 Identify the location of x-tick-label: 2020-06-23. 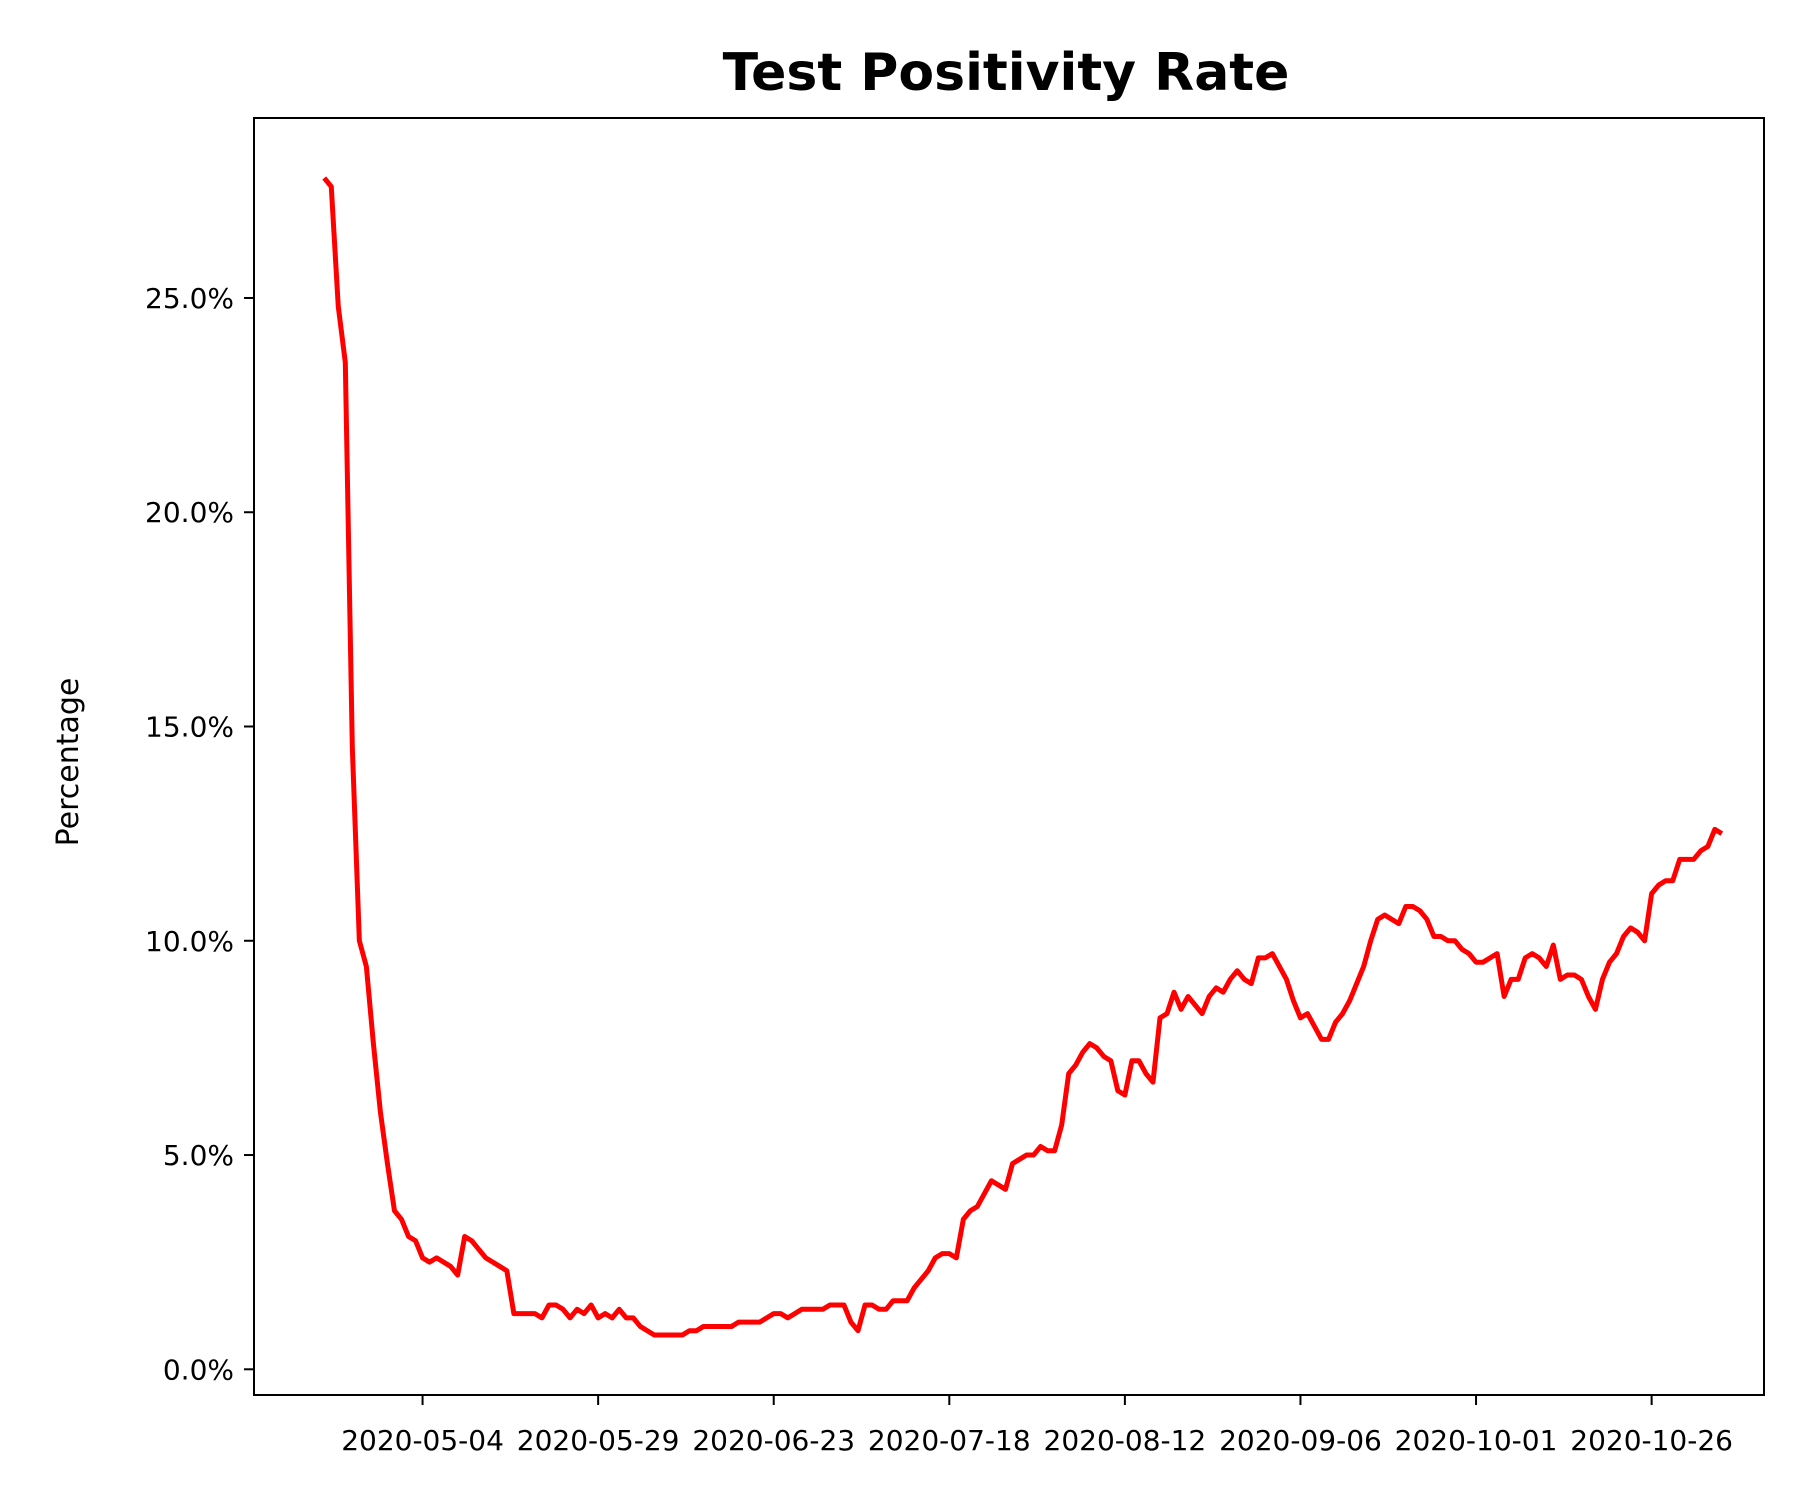
(773, 1440).